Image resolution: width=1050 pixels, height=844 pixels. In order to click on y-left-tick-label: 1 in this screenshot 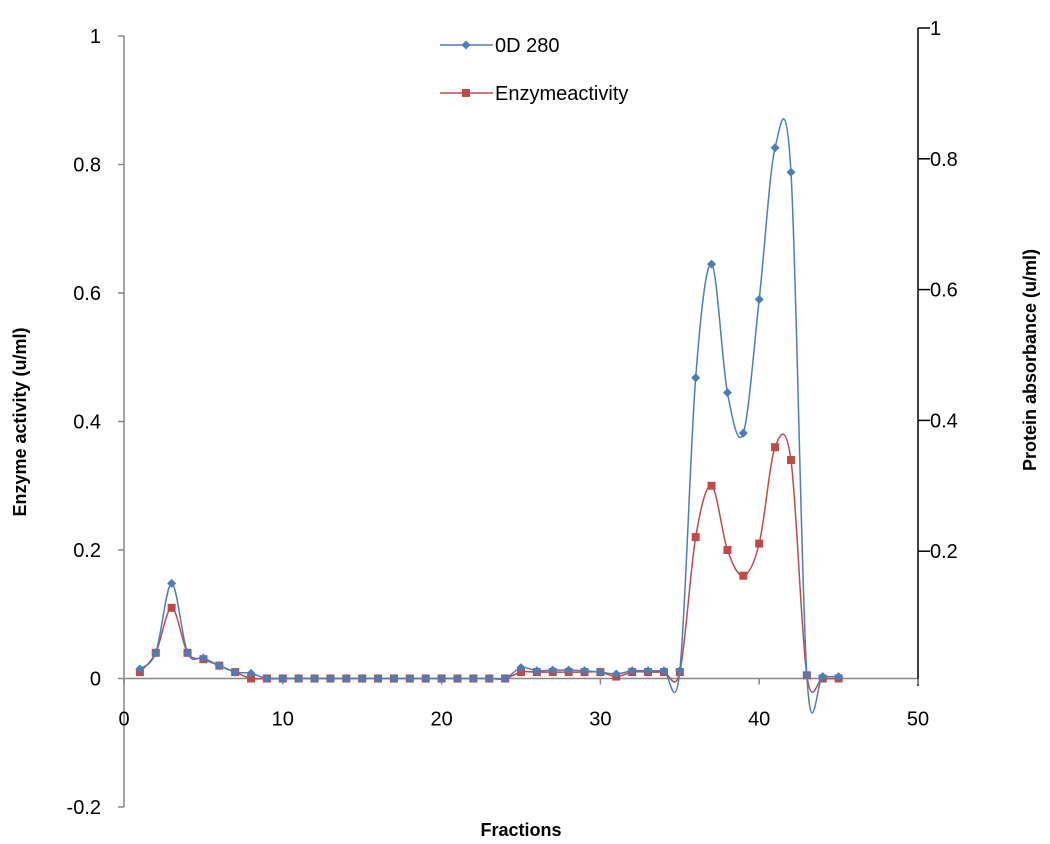, I will do `click(95, 37)`.